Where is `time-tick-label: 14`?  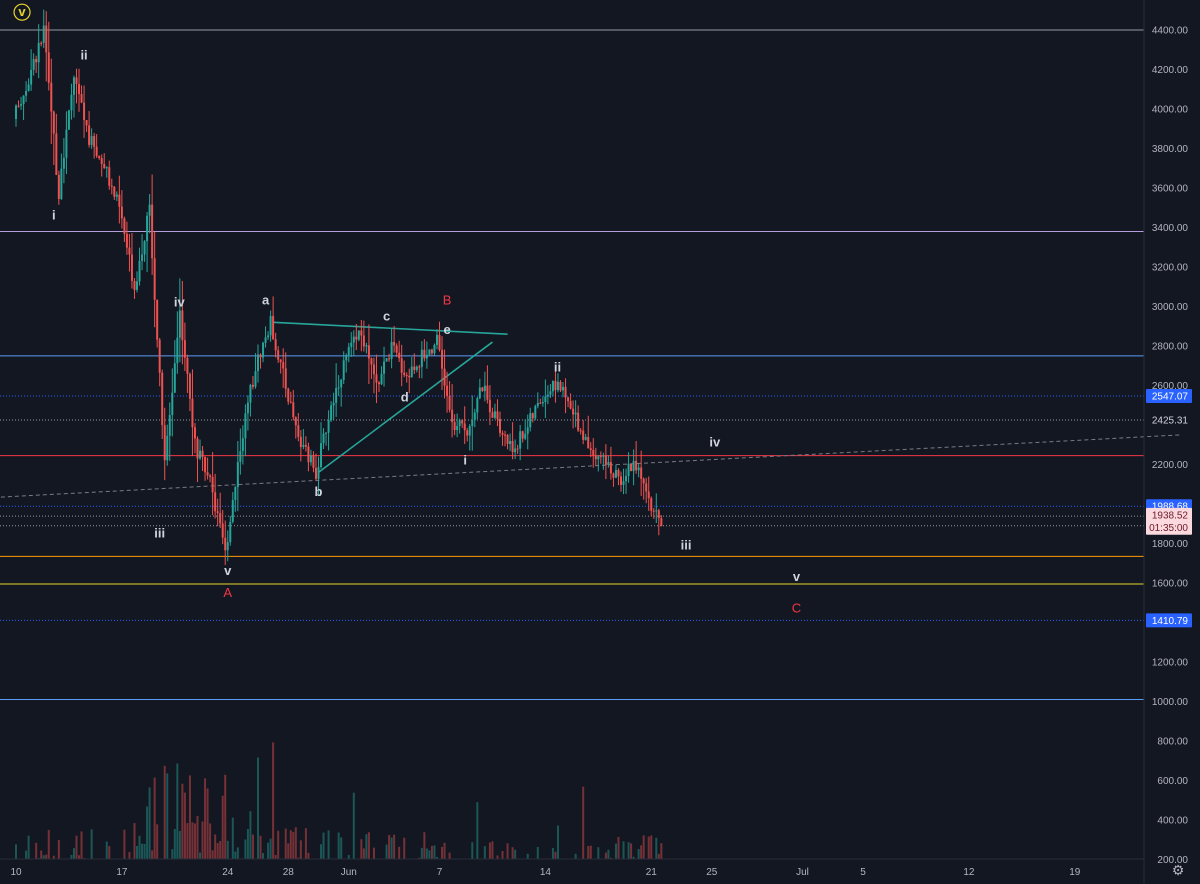
time-tick-label: 14 is located at coordinates (546, 872).